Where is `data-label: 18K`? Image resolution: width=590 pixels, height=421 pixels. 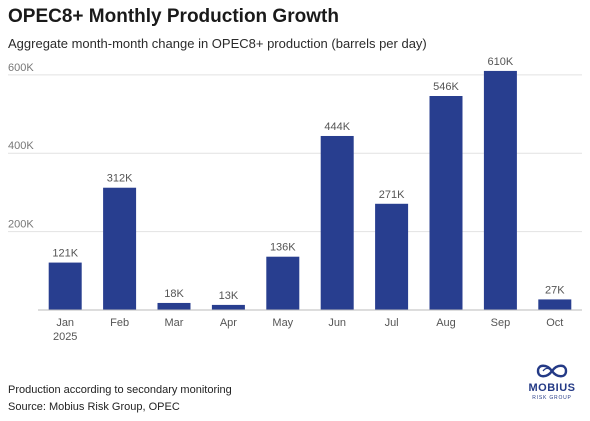
data-label: 18K is located at coordinates (174, 294).